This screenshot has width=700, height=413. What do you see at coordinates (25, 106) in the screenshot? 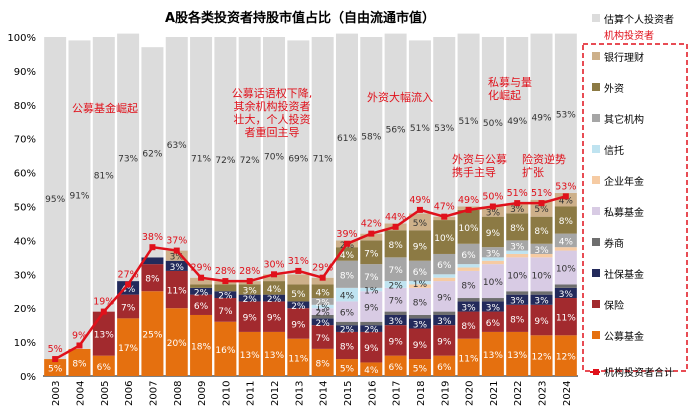
I see `y-tick-label: 80%` at bounding box center [25, 106].